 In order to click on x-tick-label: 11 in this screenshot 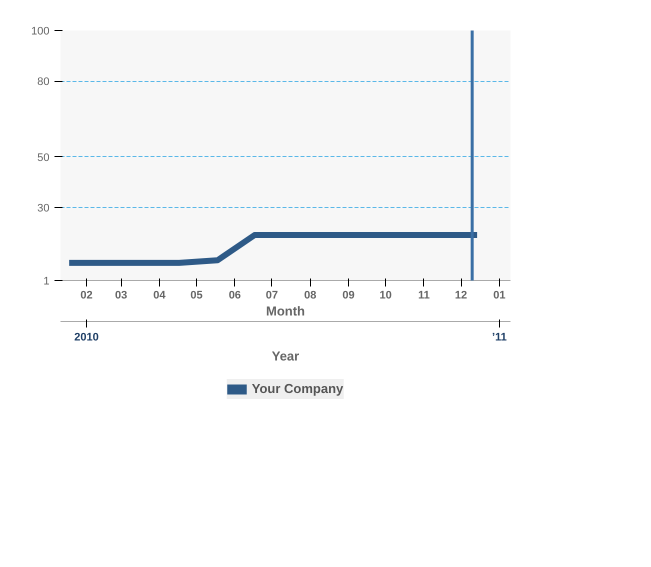, I will do `click(424, 296)`.